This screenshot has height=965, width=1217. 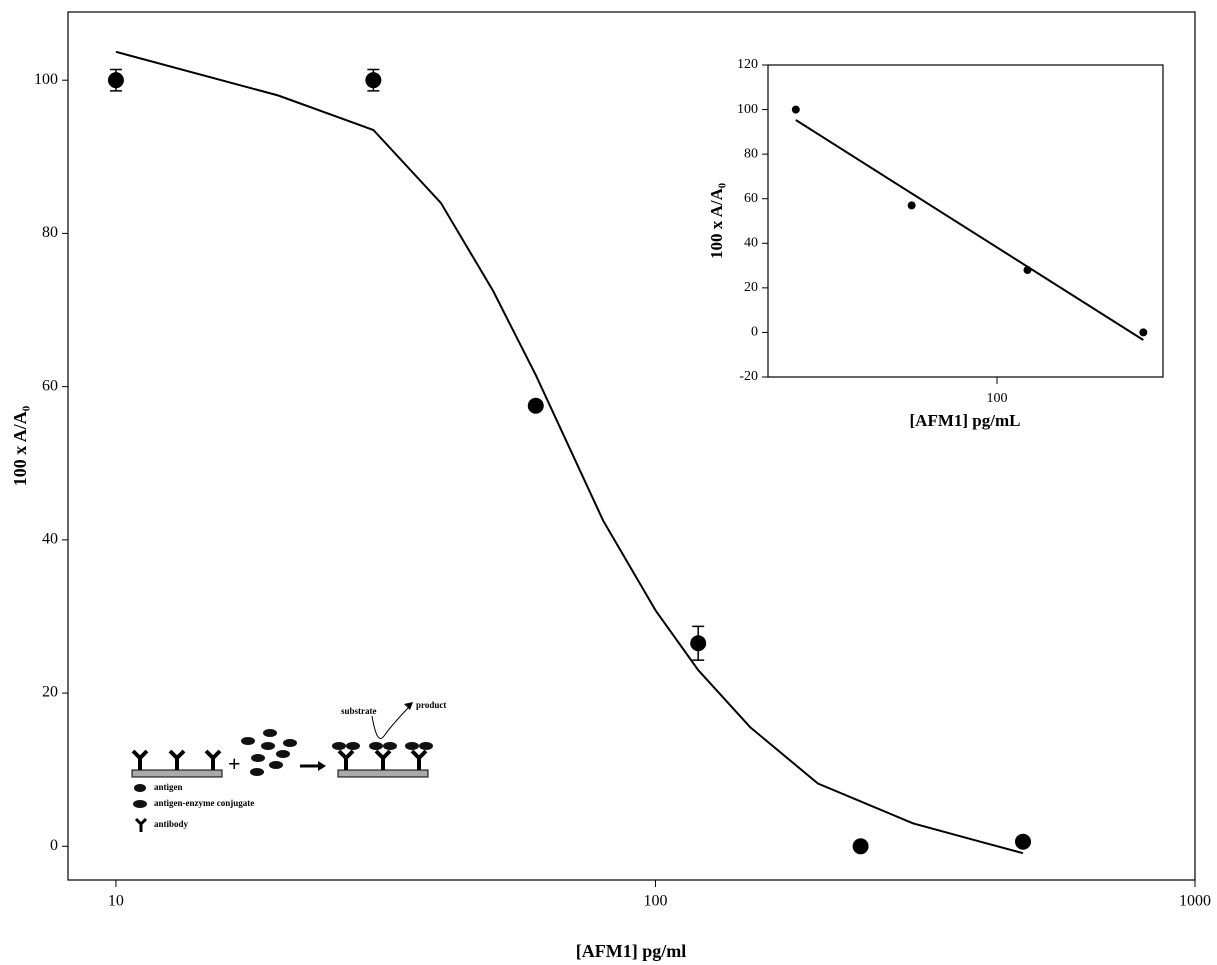 What do you see at coordinates (1195, 901) in the screenshot?
I see `x-tick-label: 1000` at bounding box center [1195, 901].